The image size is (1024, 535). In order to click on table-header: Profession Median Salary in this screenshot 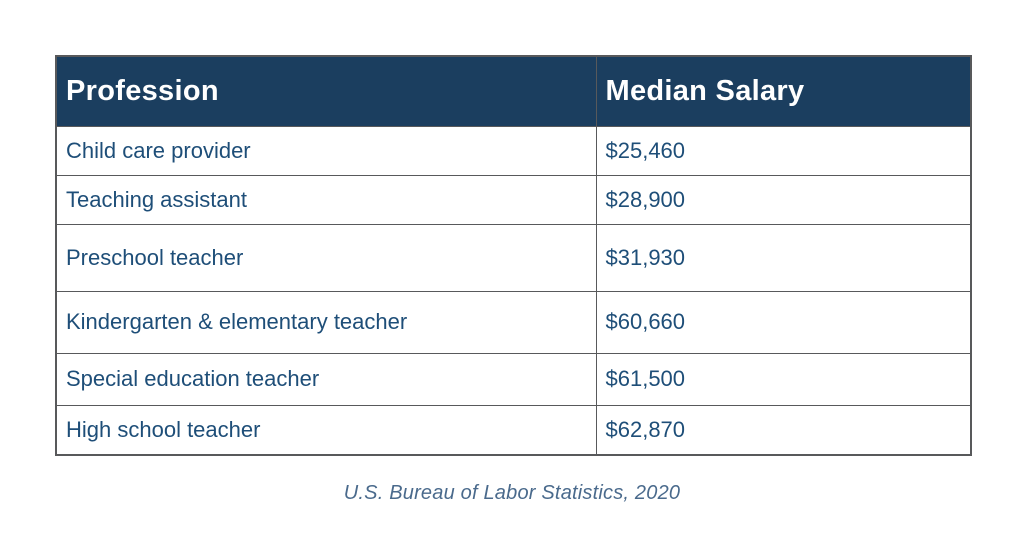, I will do `click(513, 91)`.